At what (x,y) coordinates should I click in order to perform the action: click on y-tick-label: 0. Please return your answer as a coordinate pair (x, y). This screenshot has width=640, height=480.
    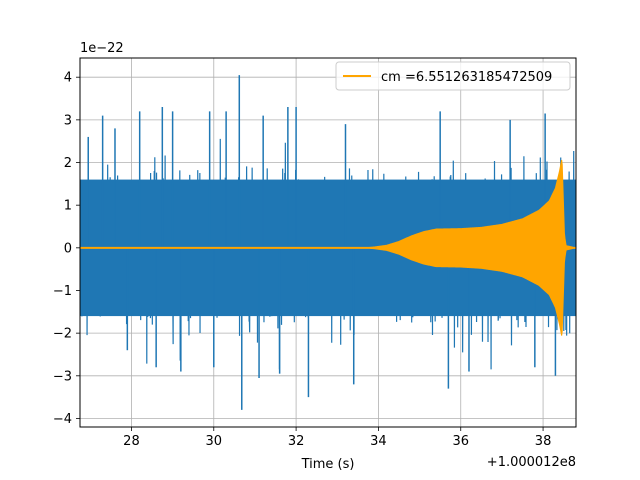
    Looking at the image, I should click on (68, 248).